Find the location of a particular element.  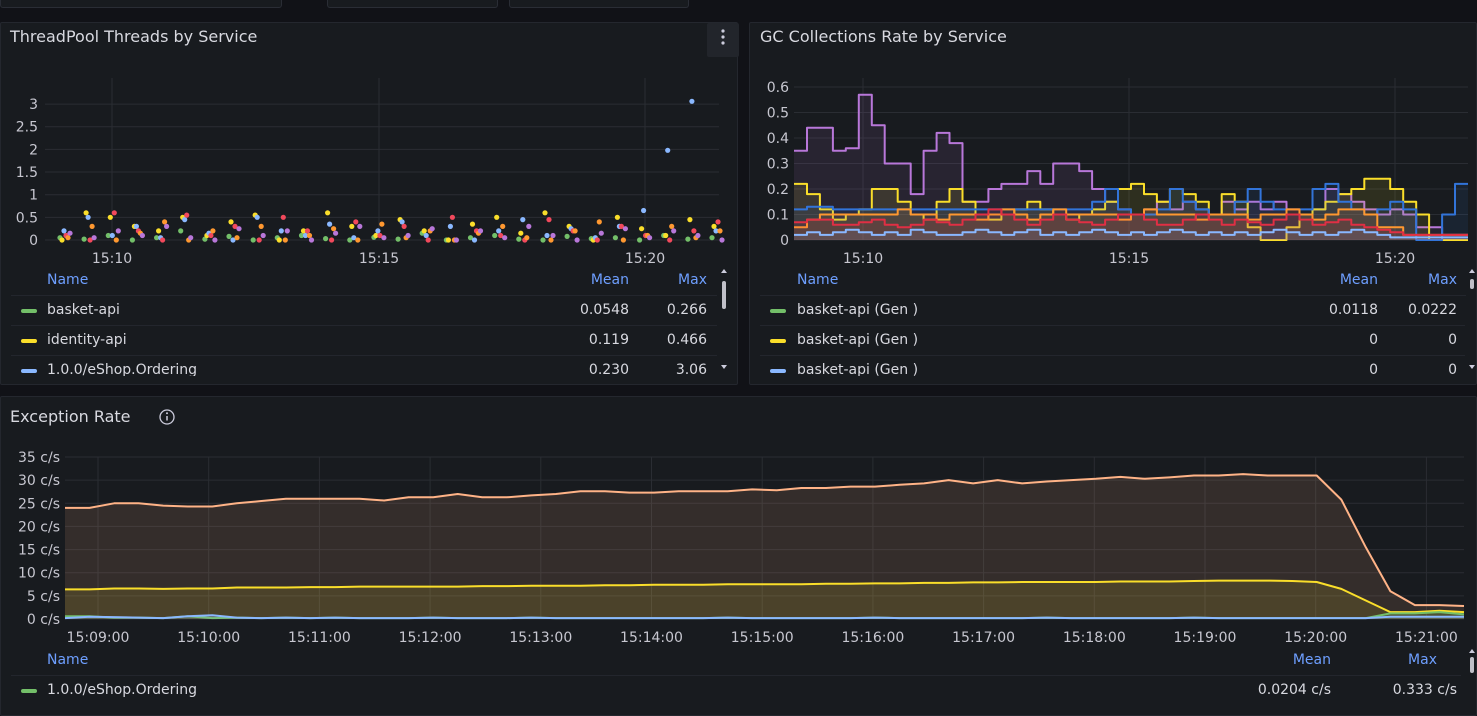

legend-row: basket-api 0.0548 0.266 is located at coordinates (361, 311).